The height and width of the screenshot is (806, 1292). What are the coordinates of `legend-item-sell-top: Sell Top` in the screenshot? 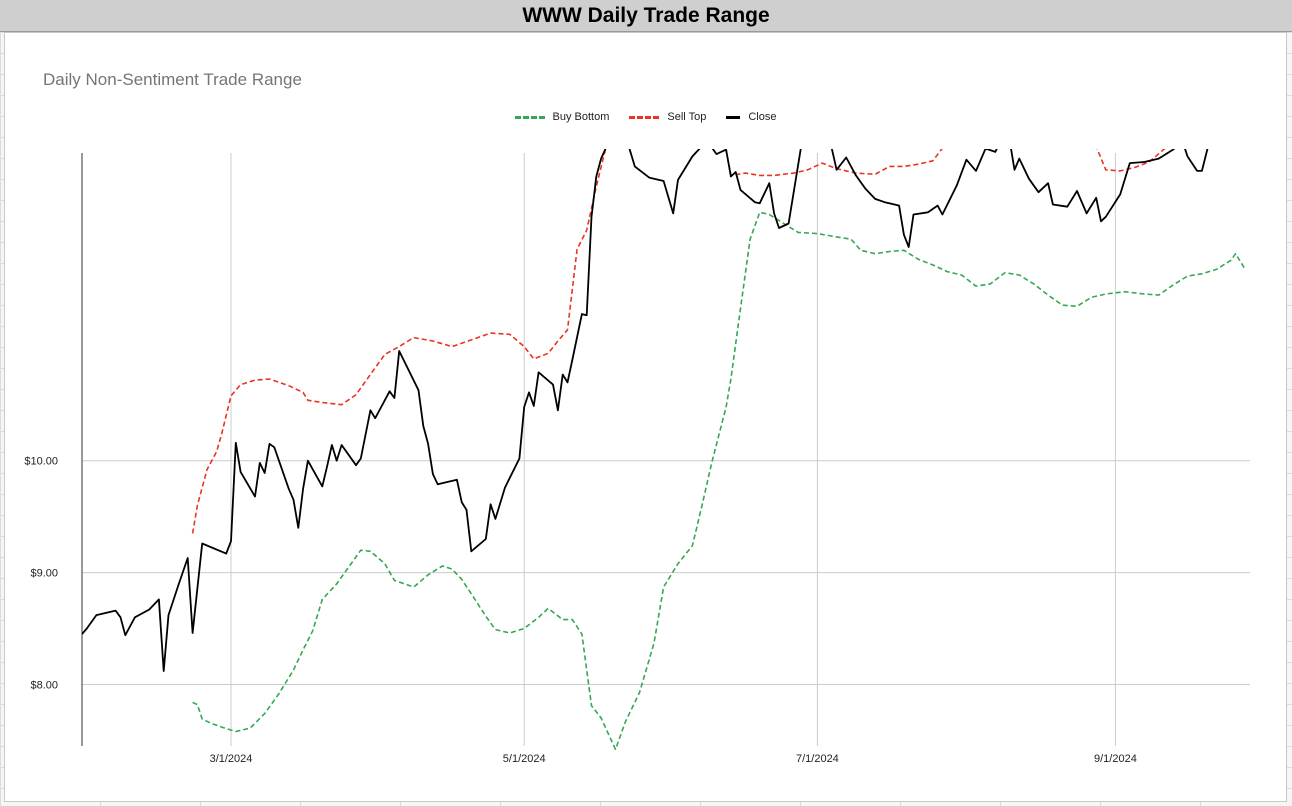 It's located at (667, 117).